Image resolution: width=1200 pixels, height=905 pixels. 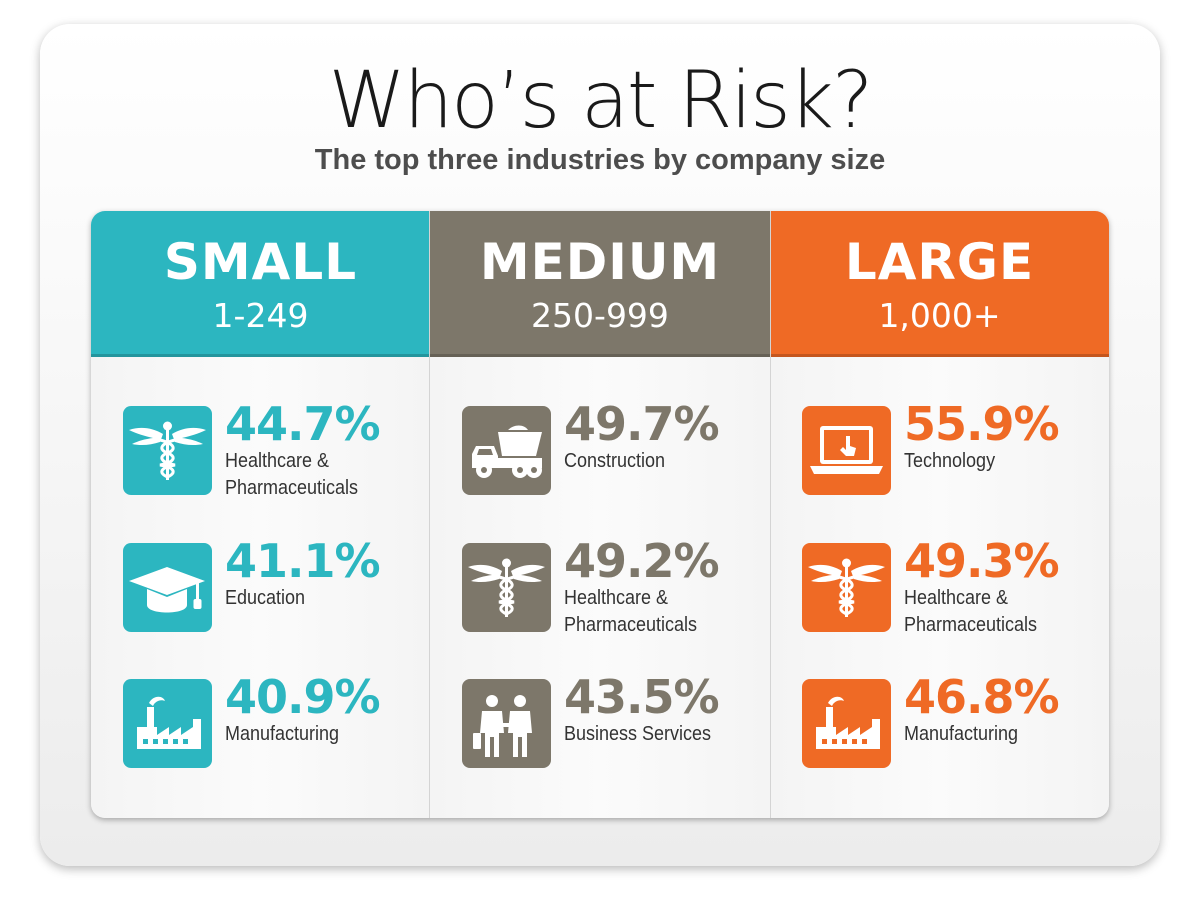 What do you see at coordinates (601, 101) in the screenshot?
I see `infographic-title: Who’s at Risk?` at bounding box center [601, 101].